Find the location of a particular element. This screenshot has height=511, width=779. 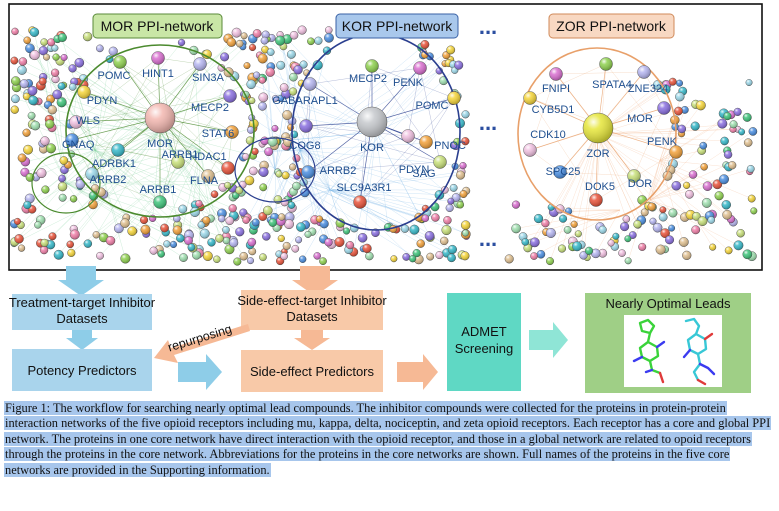

protein-label: SIN3A is located at coordinates (208, 78).